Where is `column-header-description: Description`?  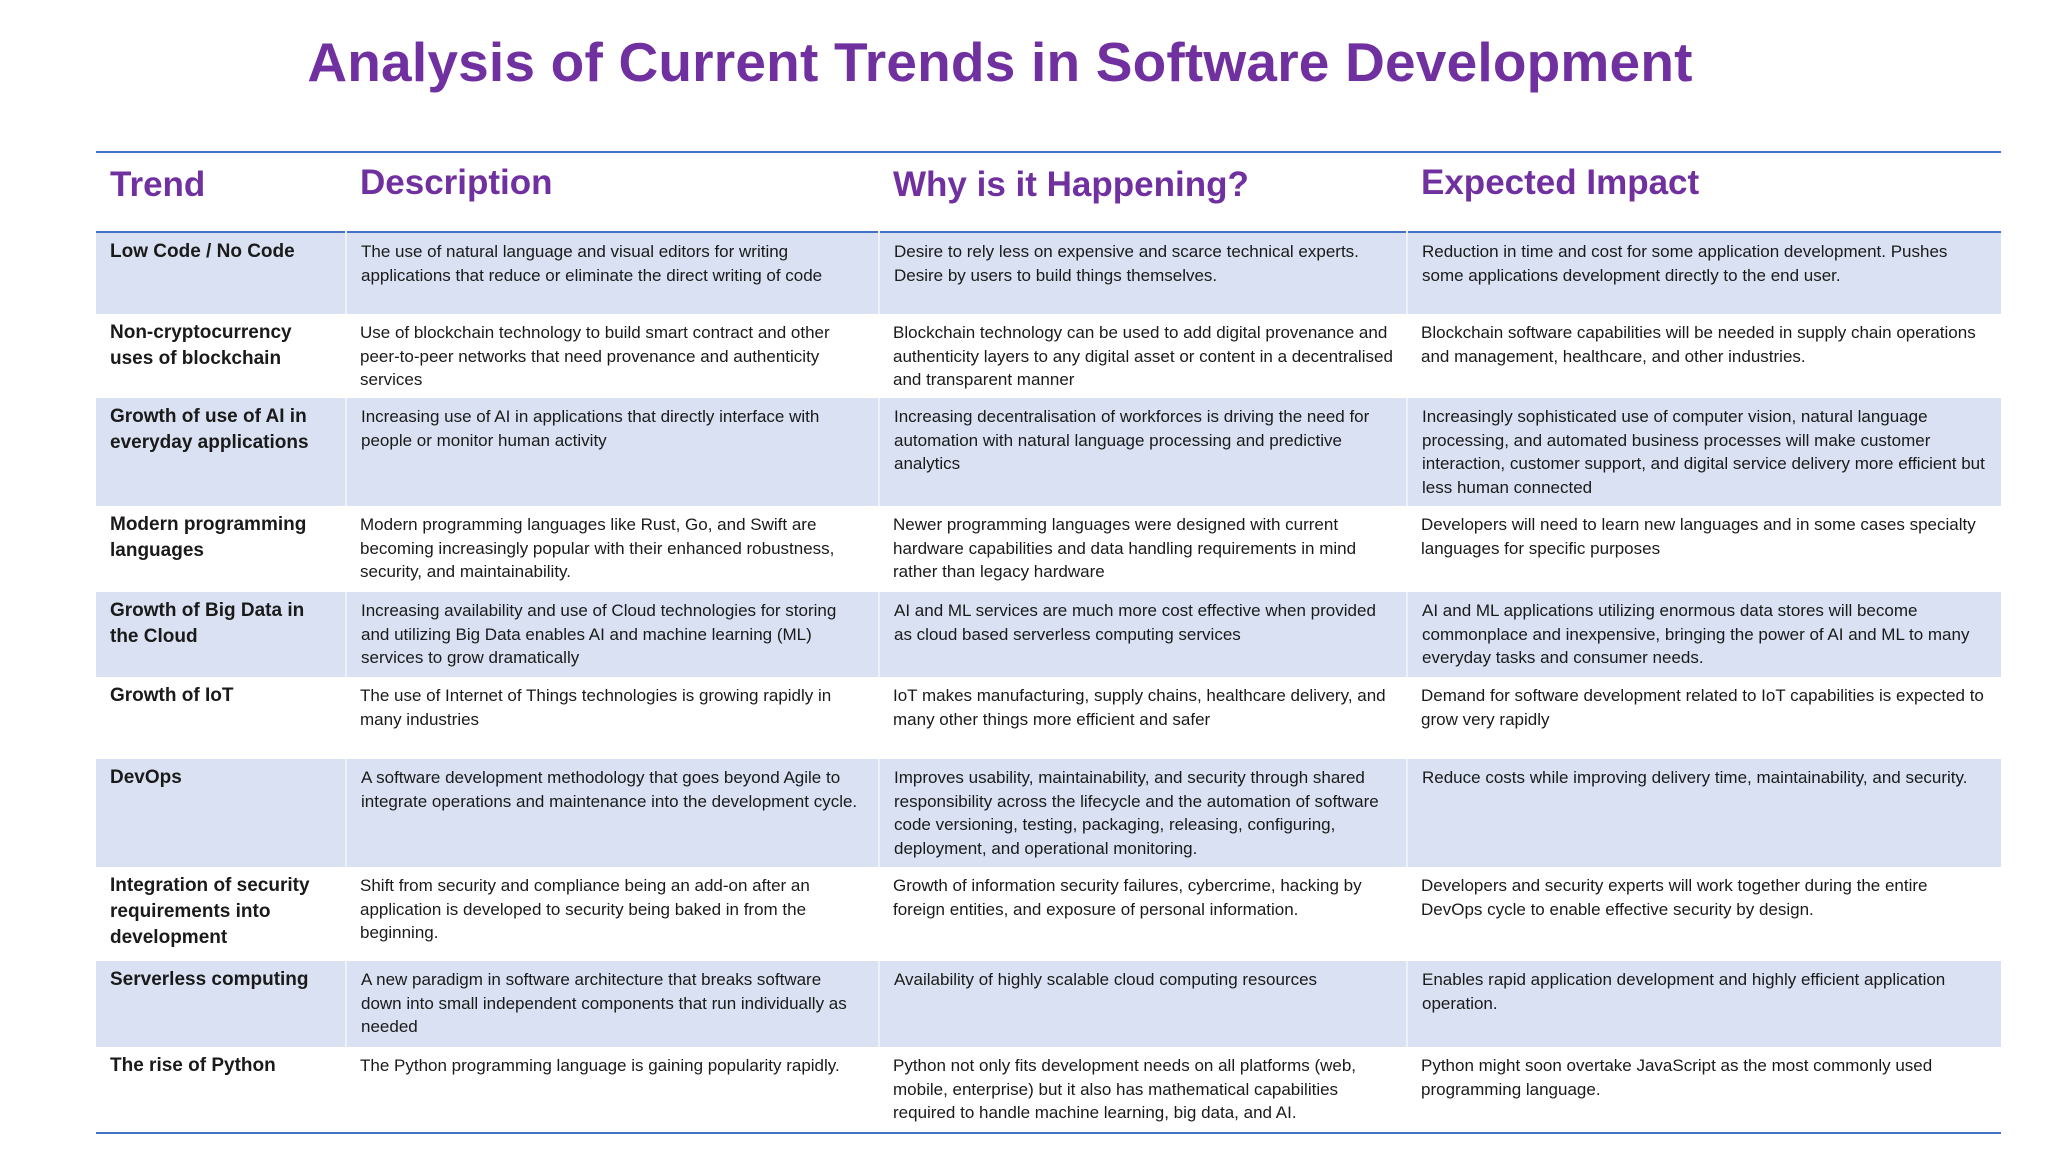 column-header-description: Description is located at coordinates (456, 182).